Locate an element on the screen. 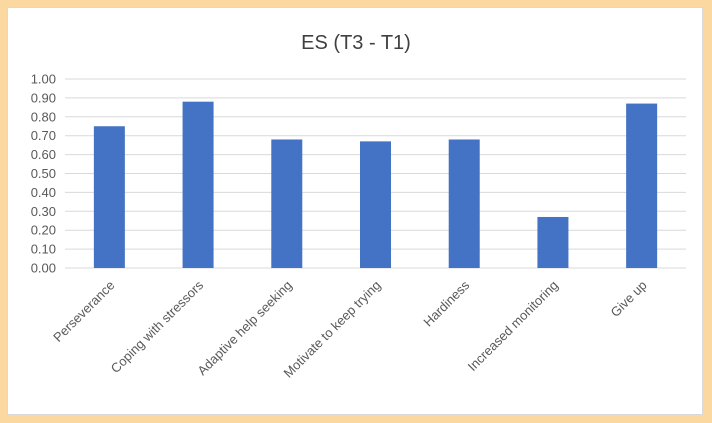 Image resolution: width=712 pixels, height=423 pixels. y-tick-label: 0.90 is located at coordinates (43, 97).